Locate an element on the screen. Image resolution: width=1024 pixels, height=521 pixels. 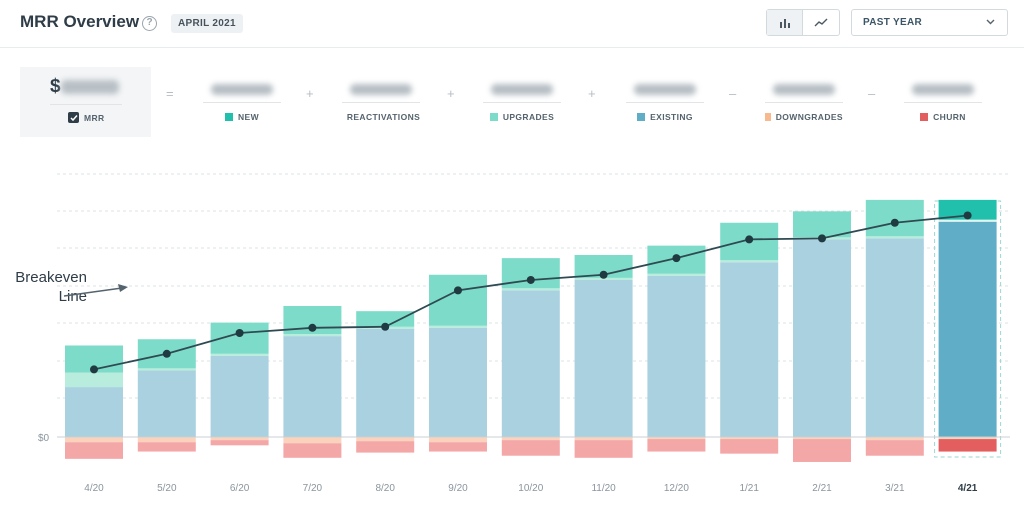
line-view-button is located at coordinates (821, 22).